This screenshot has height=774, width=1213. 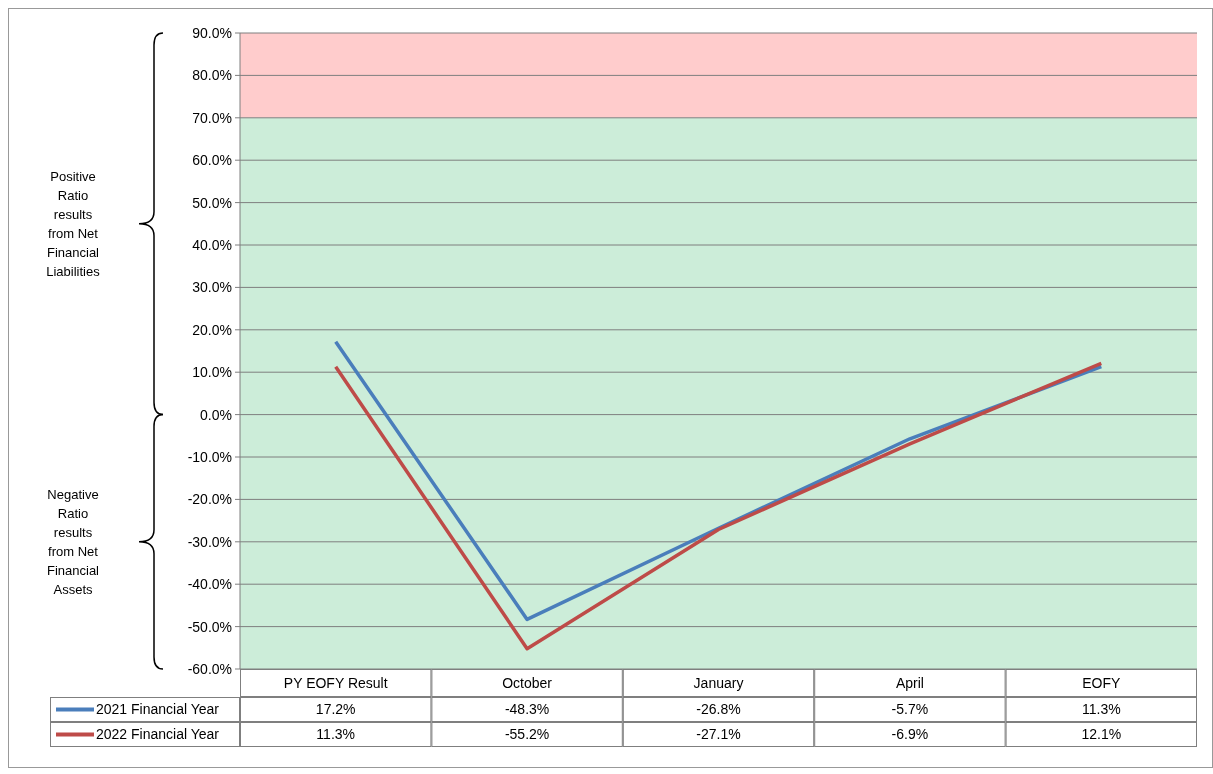 What do you see at coordinates (527, 734) in the screenshot?
I see `data-label: -55.2%` at bounding box center [527, 734].